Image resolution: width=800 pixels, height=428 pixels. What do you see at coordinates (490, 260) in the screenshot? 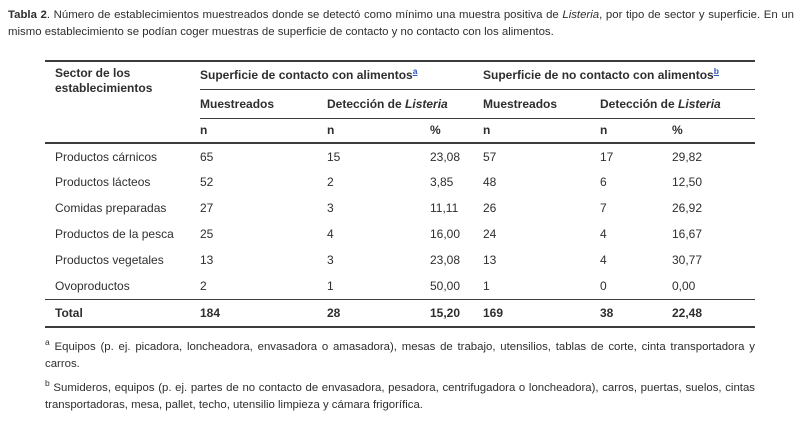
I see `cell-no-contact-n: 13` at bounding box center [490, 260].